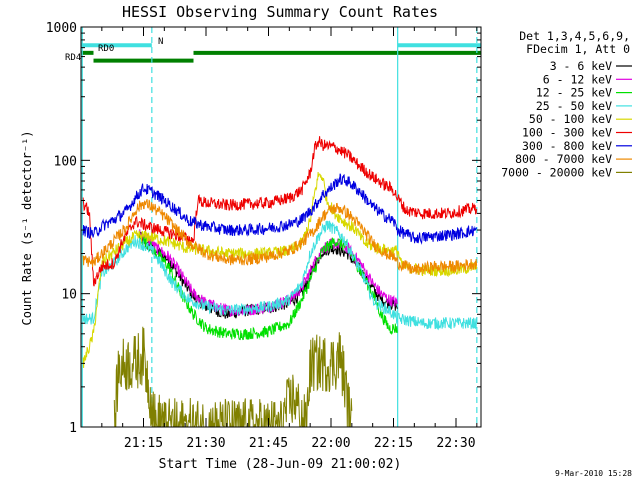 This screenshot has width=640, height=480. Describe the element at coordinates (69, 295) in the screenshot. I see `y-tick-label: 10` at that location.